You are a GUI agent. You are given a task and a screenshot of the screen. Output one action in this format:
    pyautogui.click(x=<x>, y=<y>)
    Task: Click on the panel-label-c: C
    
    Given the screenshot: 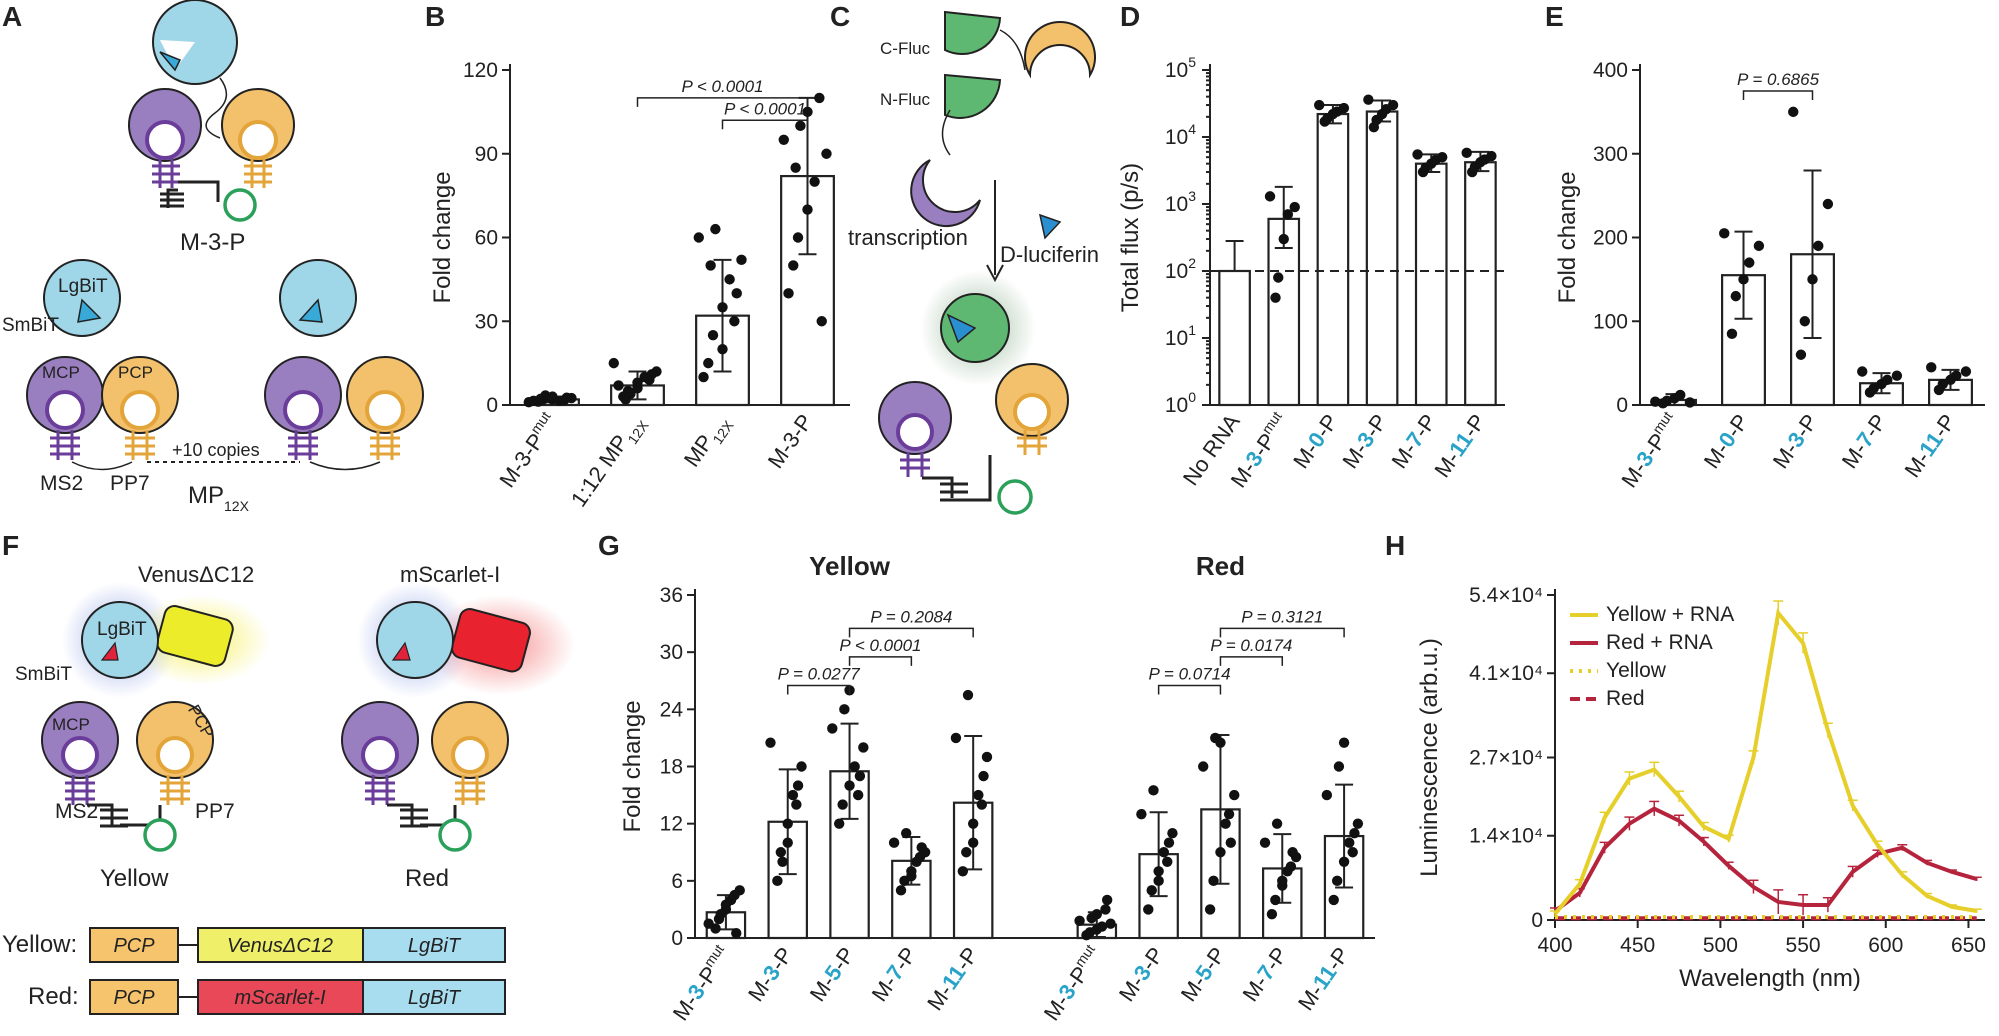 What is the action you would take?
    pyautogui.click(x=840, y=16)
    